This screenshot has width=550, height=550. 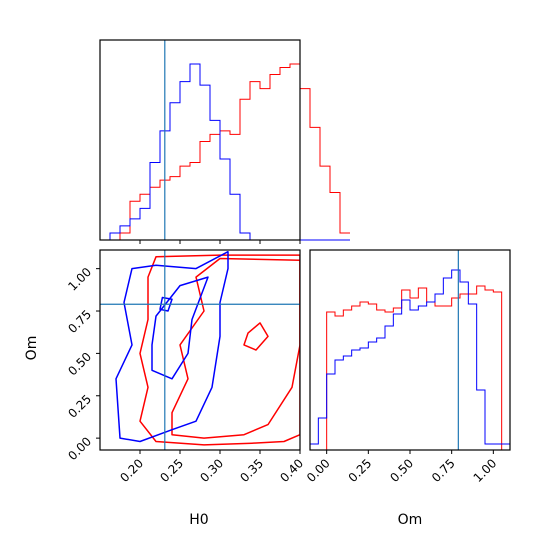 What do you see at coordinates (79, 279) in the screenshot?
I see `y-tick-label: 1.00` at bounding box center [79, 279].